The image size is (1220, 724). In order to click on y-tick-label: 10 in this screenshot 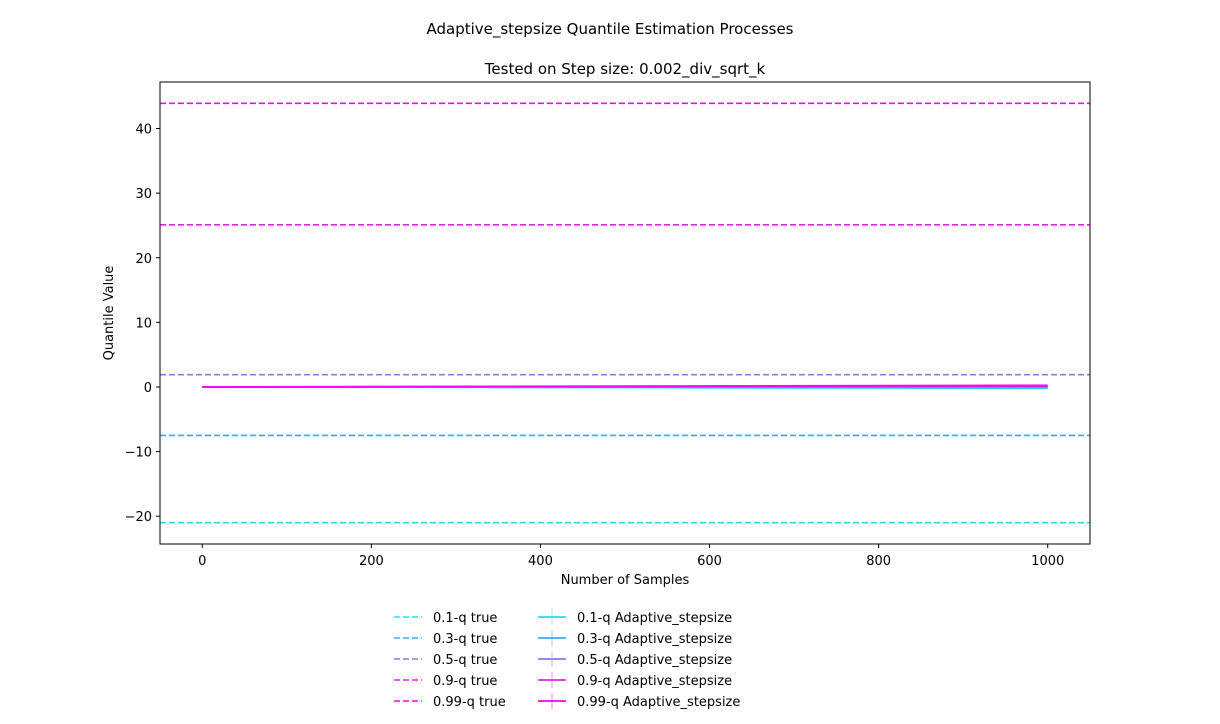, I will do `click(143, 323)`.